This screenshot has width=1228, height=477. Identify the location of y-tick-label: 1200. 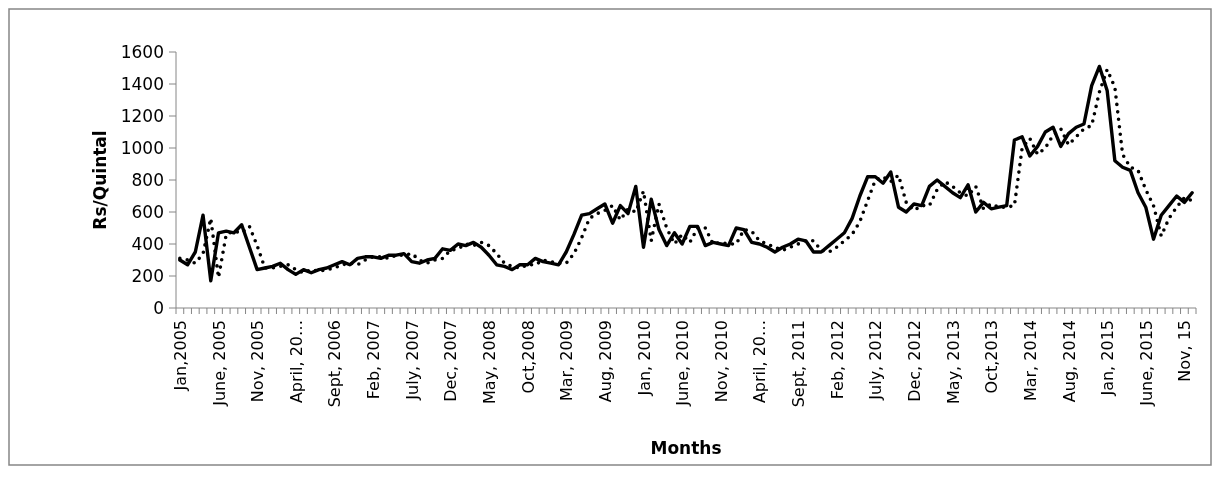
(142, 115).